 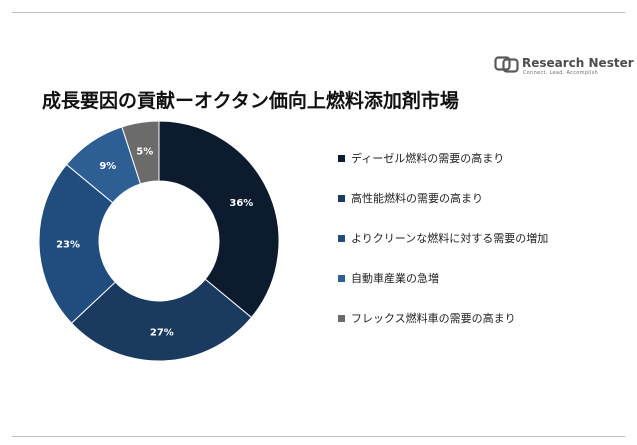 What do you see at coordinates (318, 436) in the screenshot?
I see `bottom-rule` at bounding box center [318, 436].